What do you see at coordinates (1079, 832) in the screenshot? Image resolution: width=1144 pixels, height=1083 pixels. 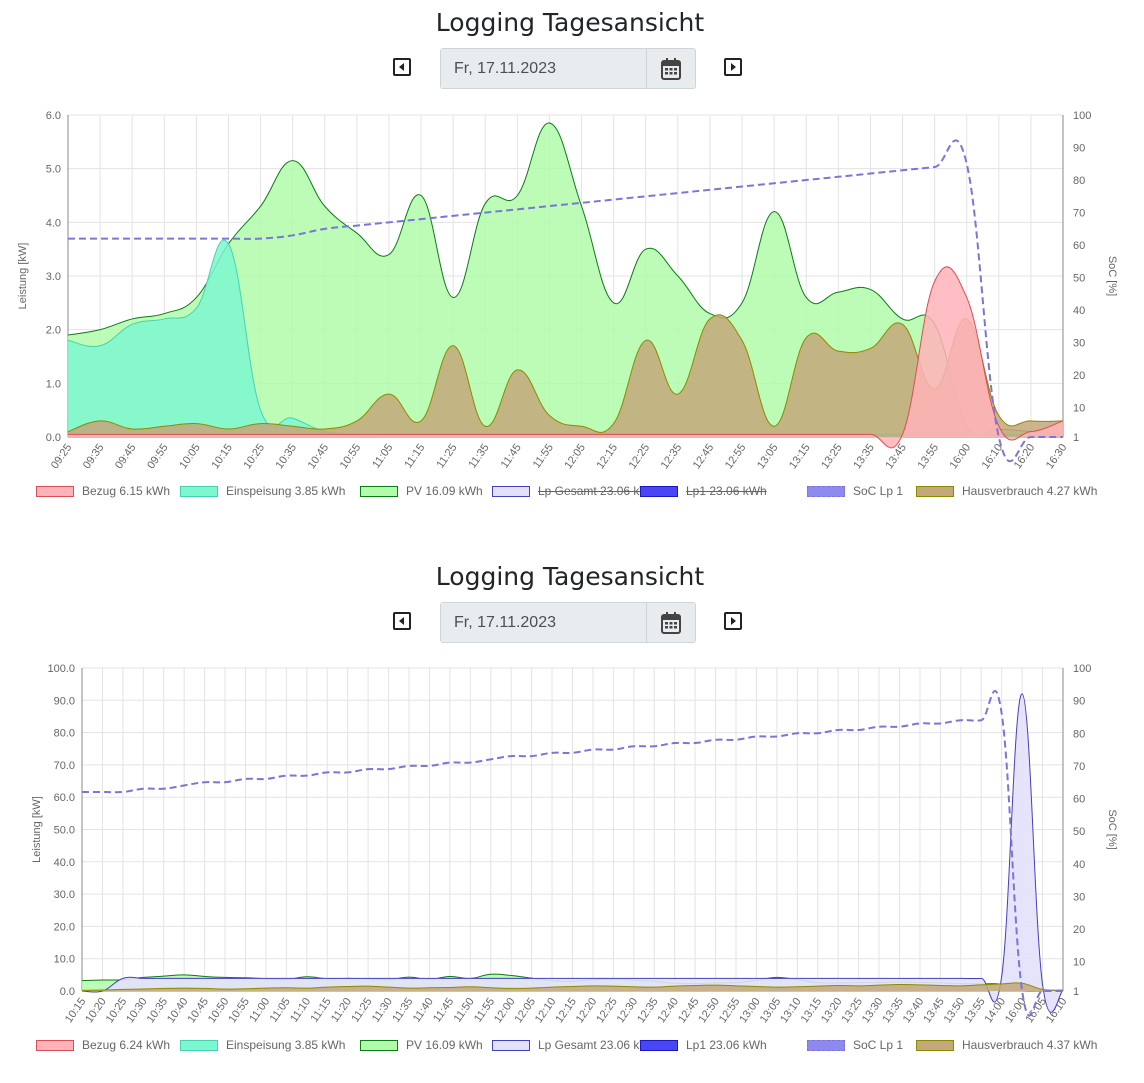 I see `y2-tick-label: 50` at bounding box center [1079, 832].